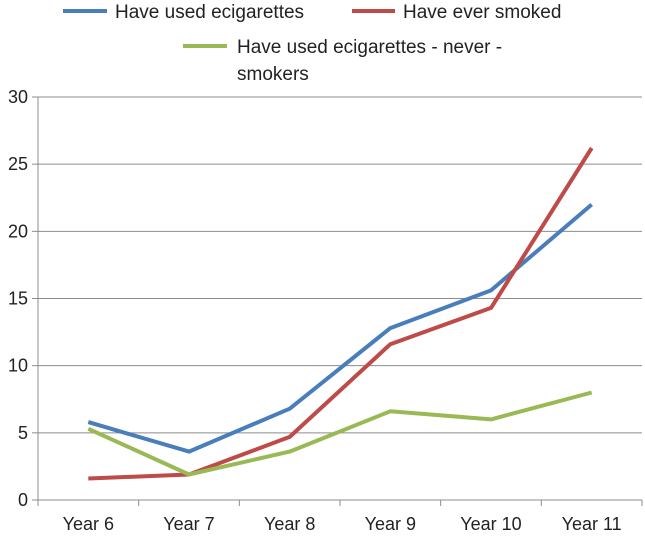  Describe the element at coordinates (369, 47) in the screenshot. I see `legend-label-never-smokers-line1: Have used ecigarettes - never -` at that location.